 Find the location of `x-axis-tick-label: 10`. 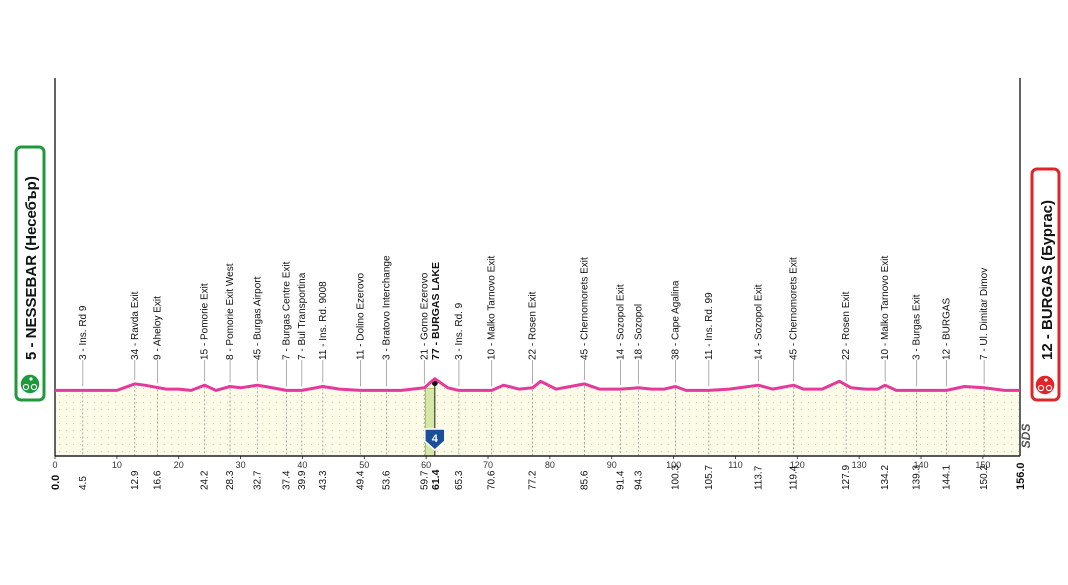

x-axis-tick-label: 10 is located at coordinates (117, 465).